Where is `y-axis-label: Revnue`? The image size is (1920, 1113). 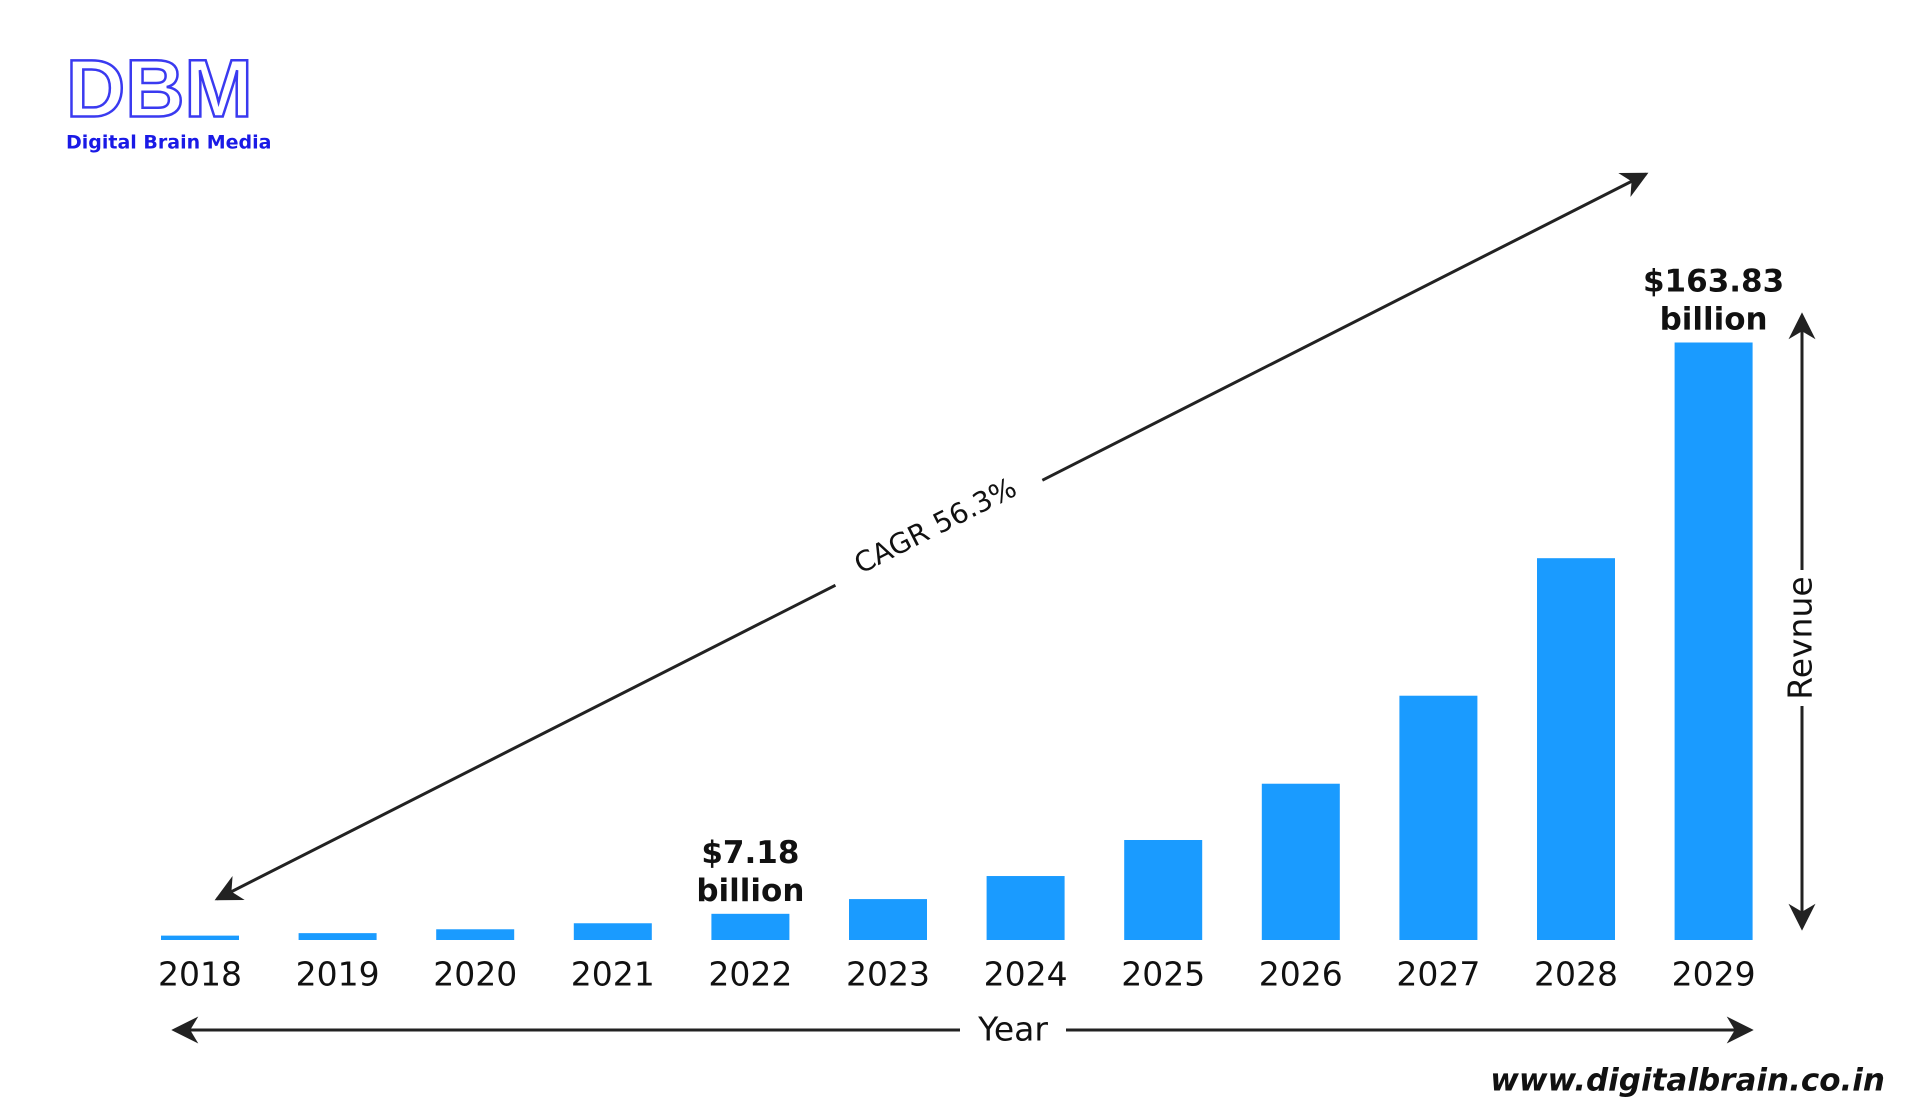 y-axis-label: Revnue is located at coordinates (1800, 637).